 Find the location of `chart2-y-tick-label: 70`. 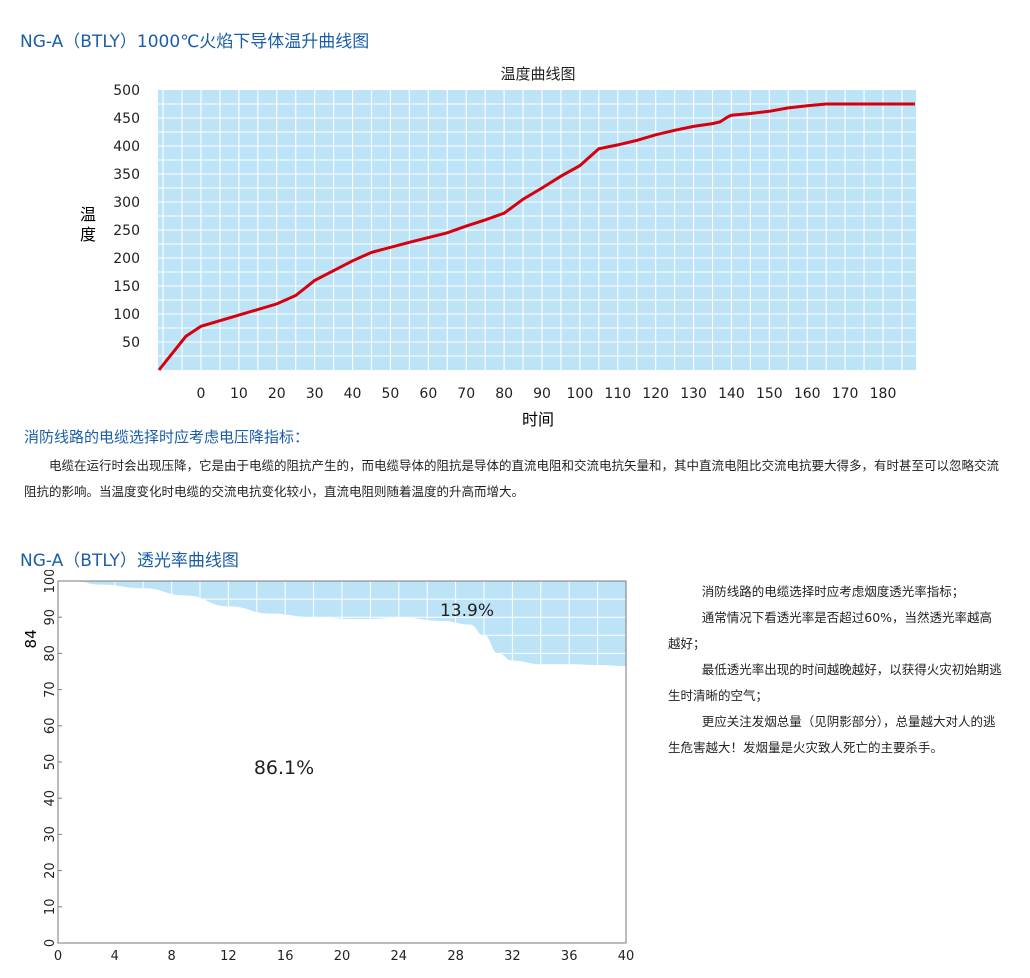

chart2-y-tick-label: 70 is located at coordinates (50, 689).